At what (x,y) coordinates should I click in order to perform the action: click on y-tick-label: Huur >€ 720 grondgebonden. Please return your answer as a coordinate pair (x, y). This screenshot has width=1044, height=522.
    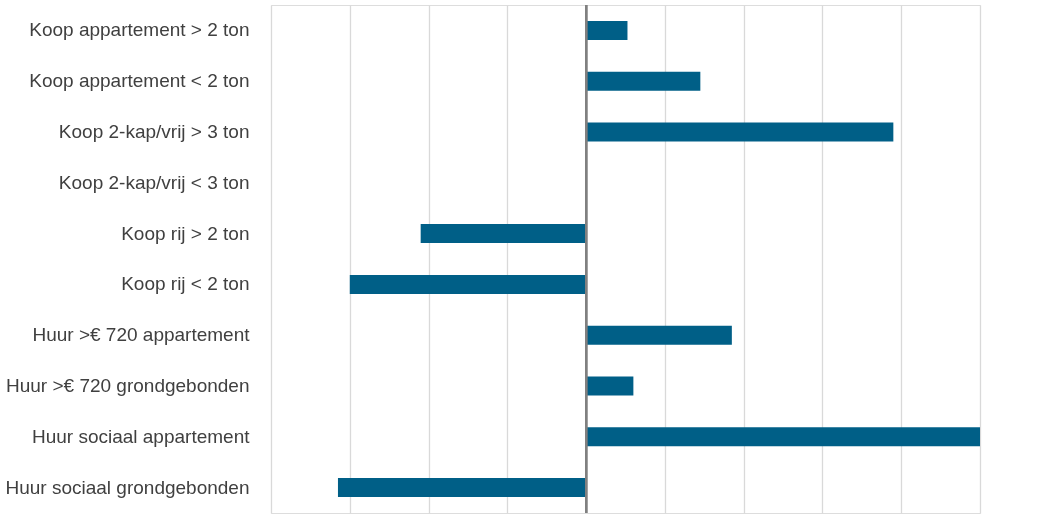
    Looking at the image, I should click on (127, 385).